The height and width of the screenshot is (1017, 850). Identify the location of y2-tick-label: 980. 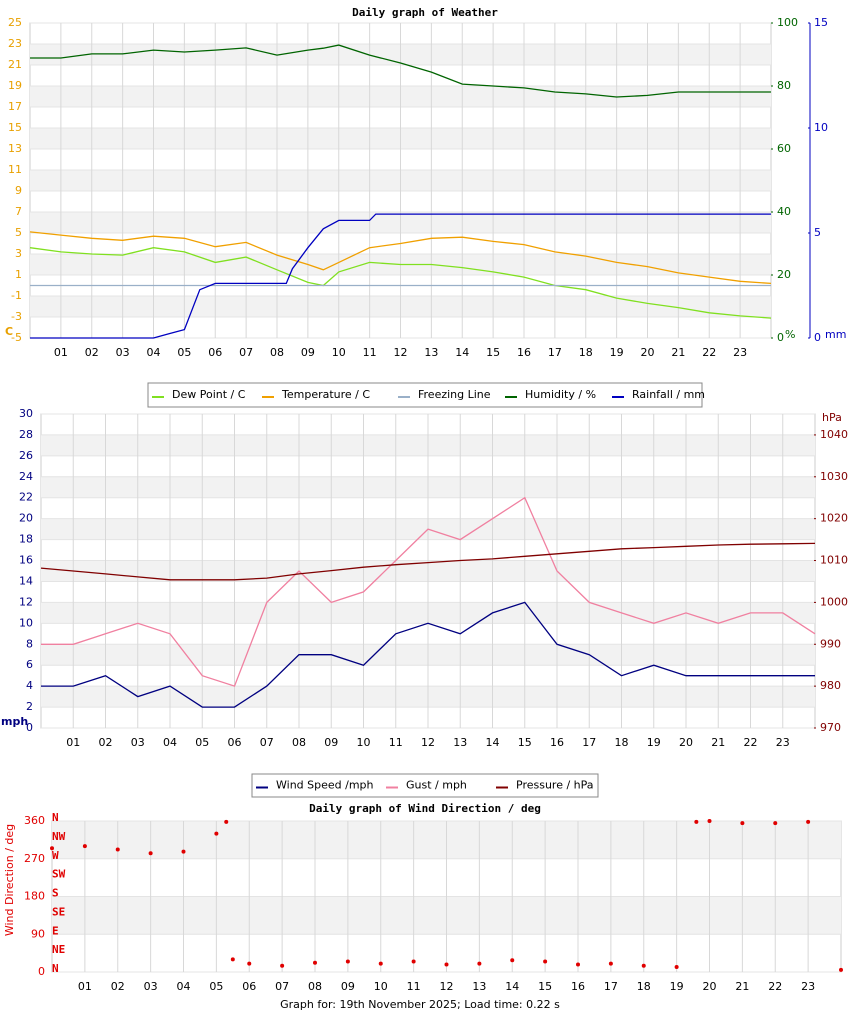
(830, 685).